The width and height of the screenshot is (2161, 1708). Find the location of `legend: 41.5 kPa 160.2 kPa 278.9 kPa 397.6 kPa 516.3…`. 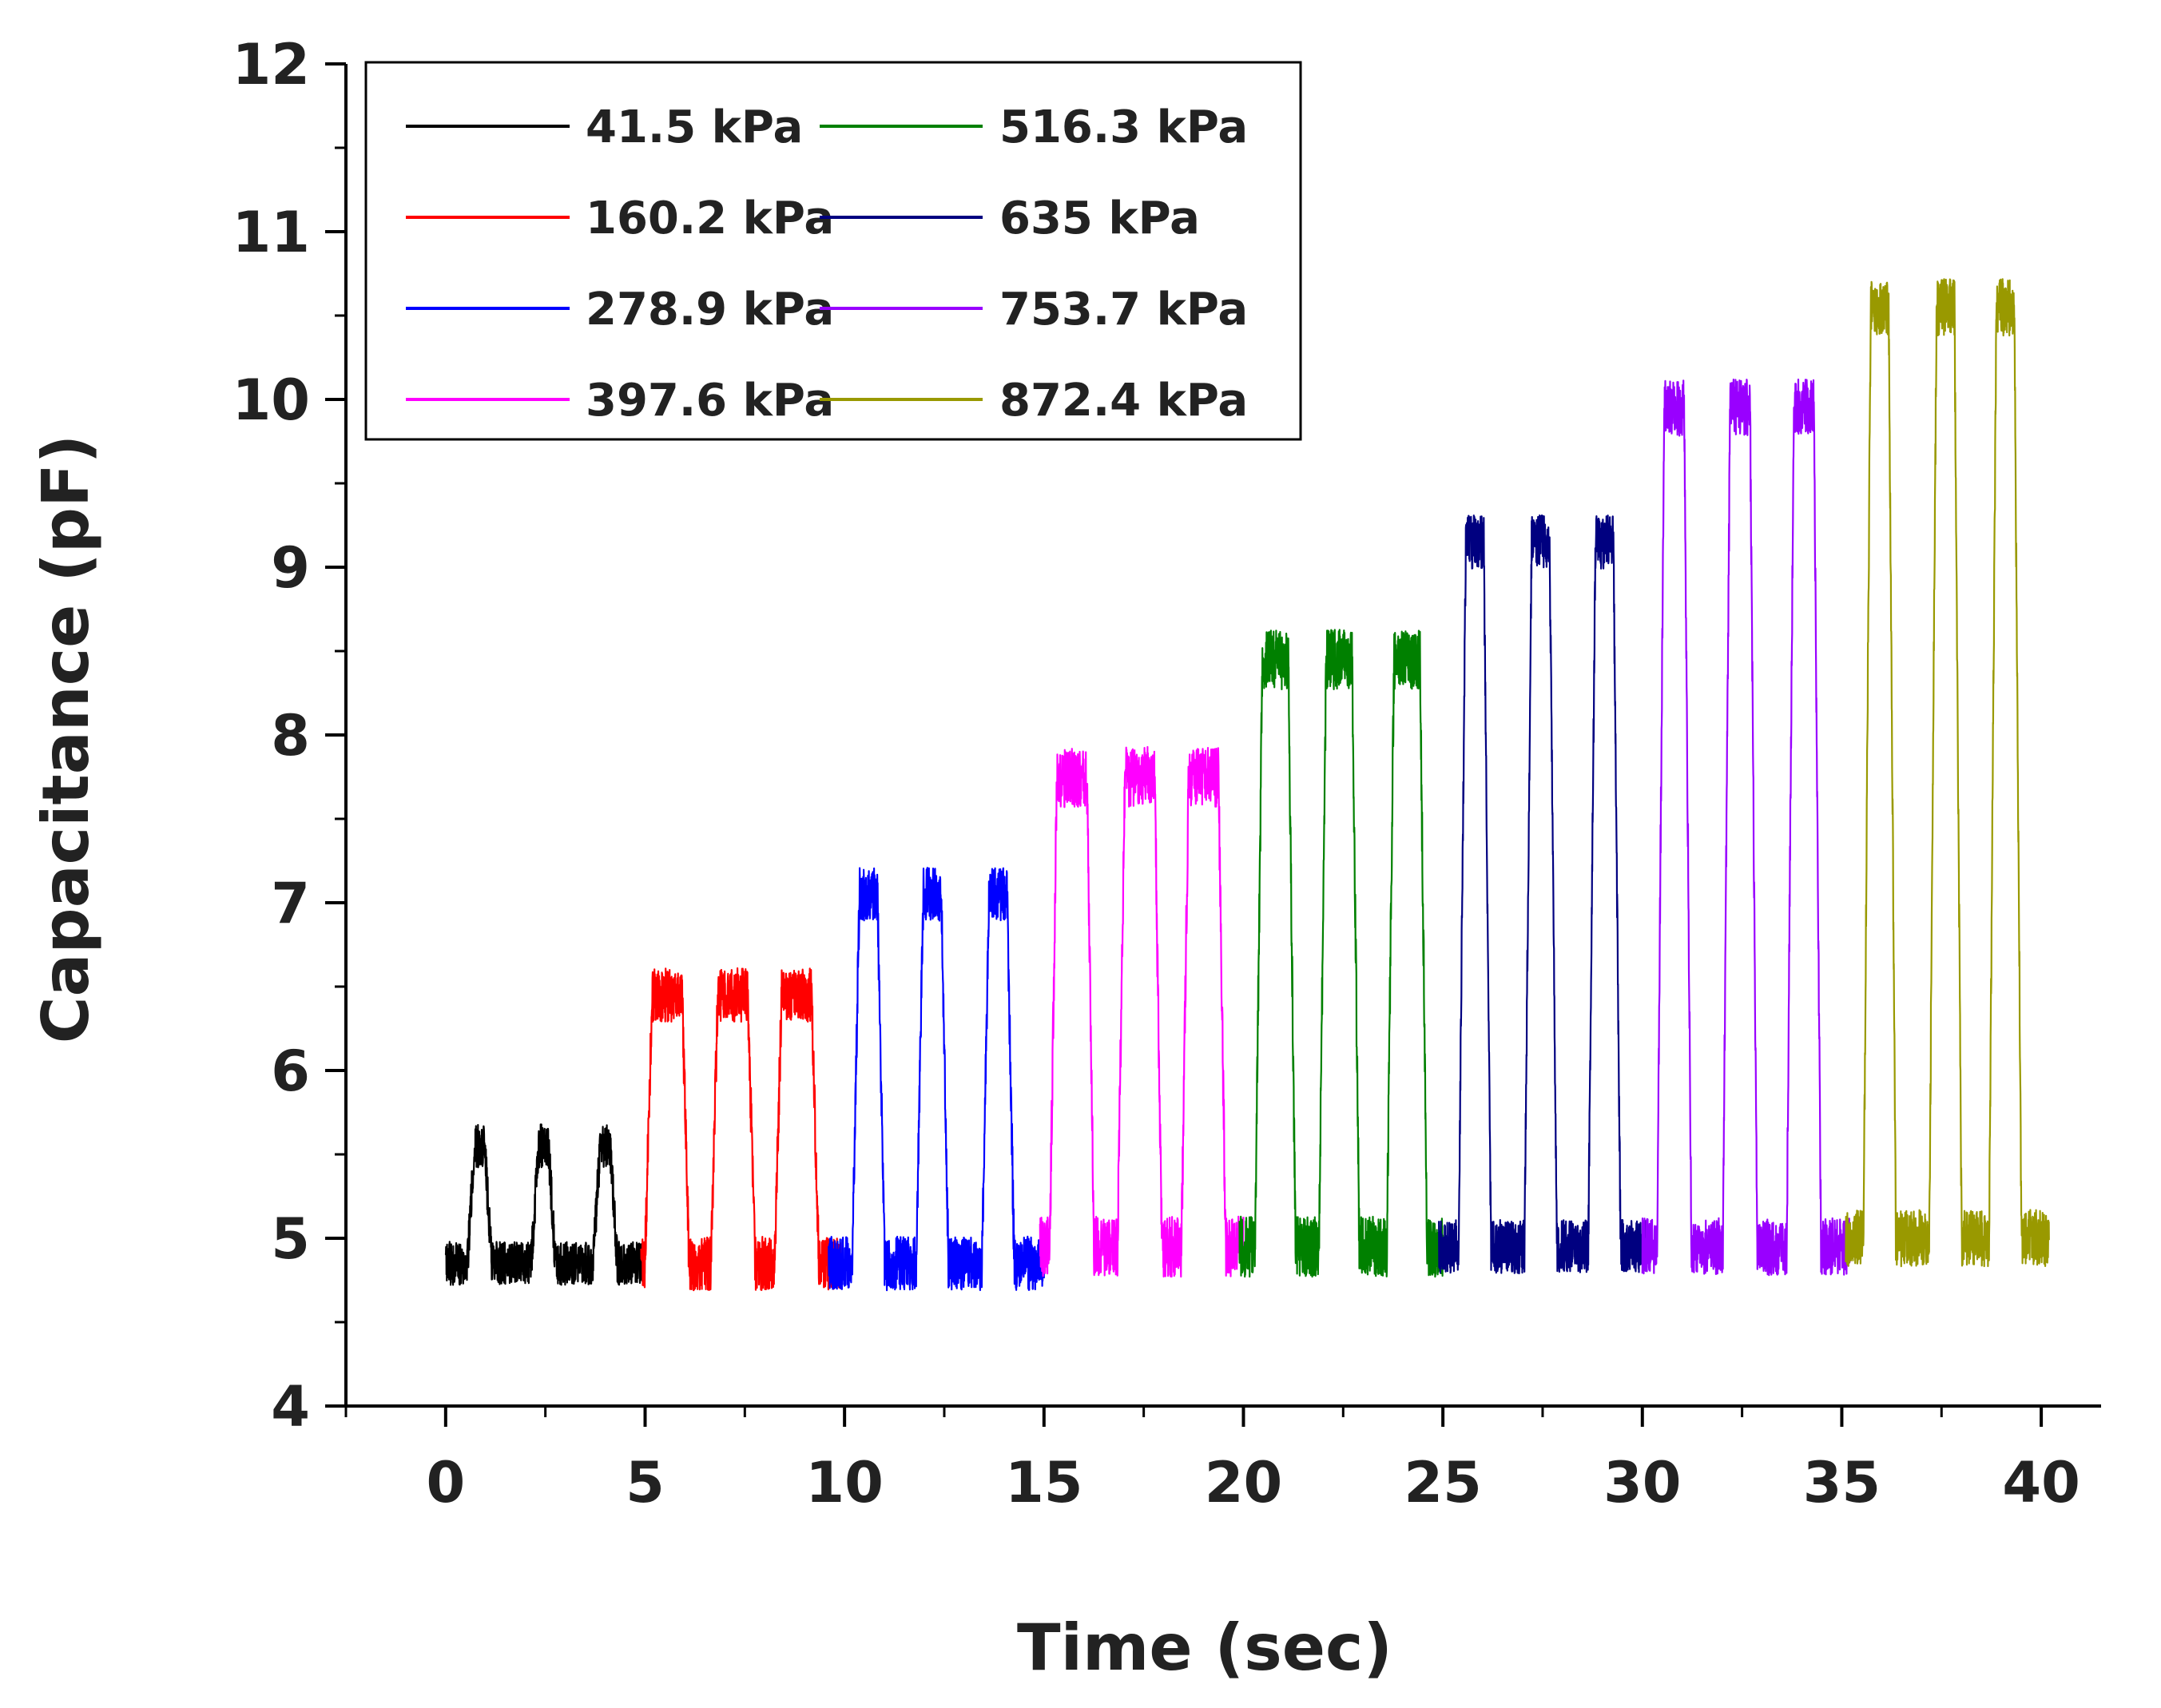

legend: 41.5 kPa 160.2 kPa 278.9 kPa 397.6 kPa 516.3… is located at coordinates (833, 251).